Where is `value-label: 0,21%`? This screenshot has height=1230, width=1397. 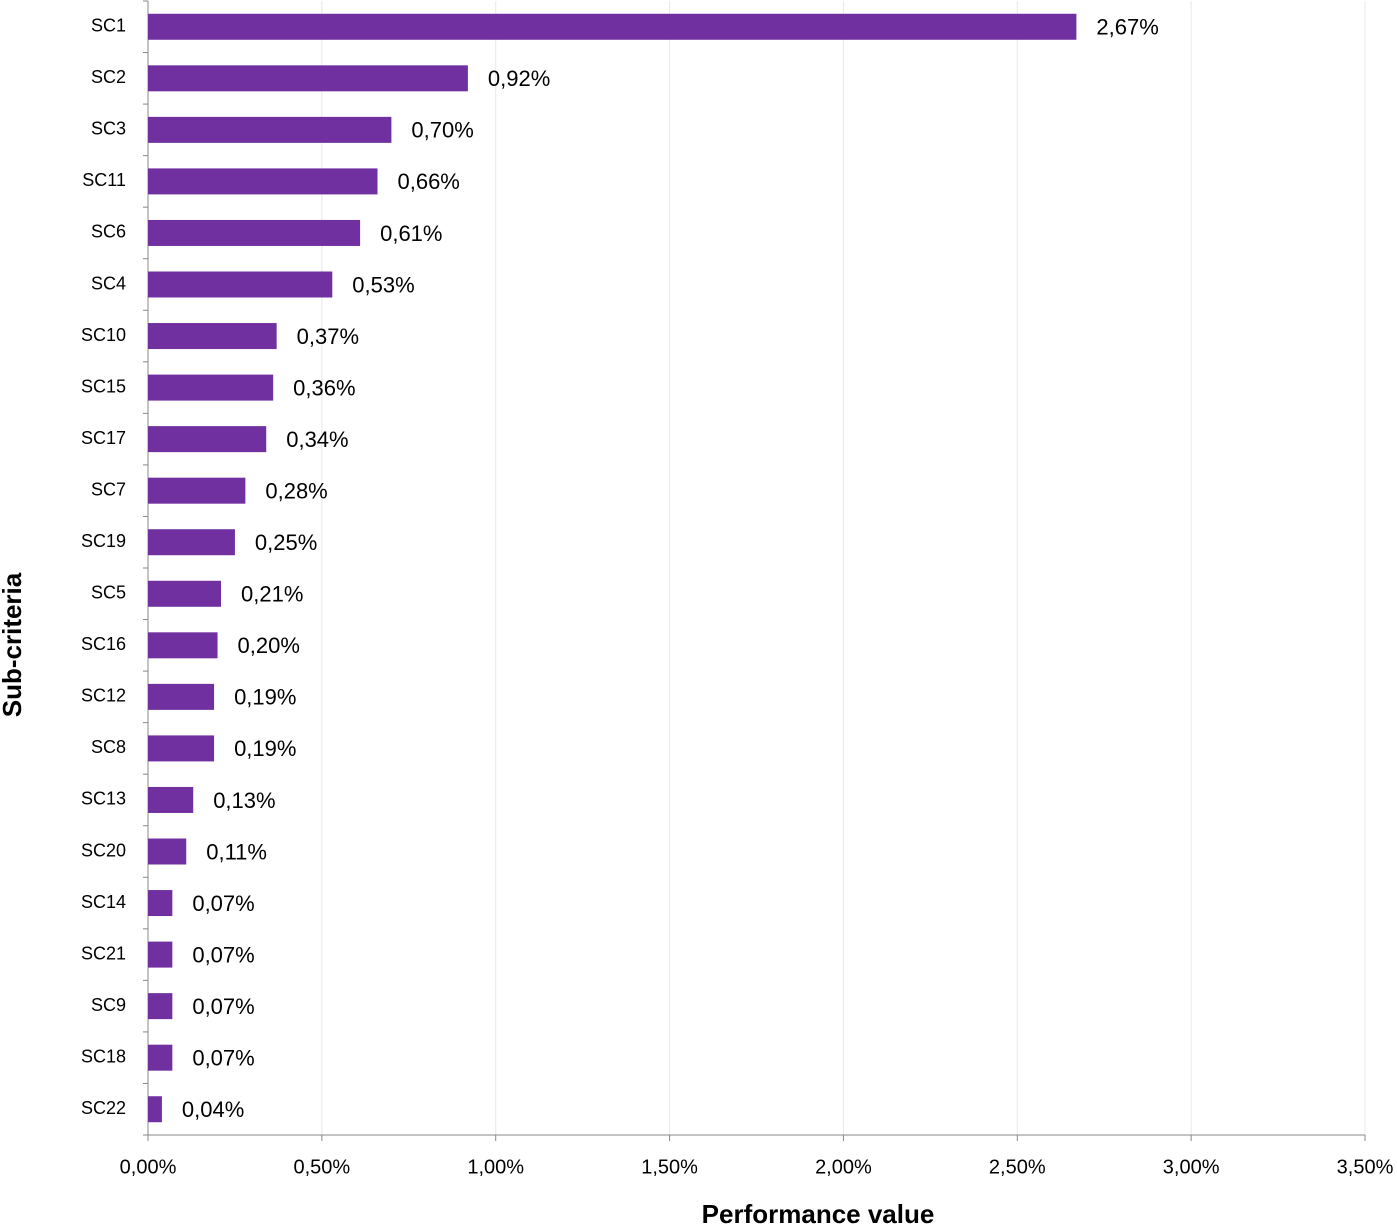
value-label: 0,21% is located at coordinates (272, 594).